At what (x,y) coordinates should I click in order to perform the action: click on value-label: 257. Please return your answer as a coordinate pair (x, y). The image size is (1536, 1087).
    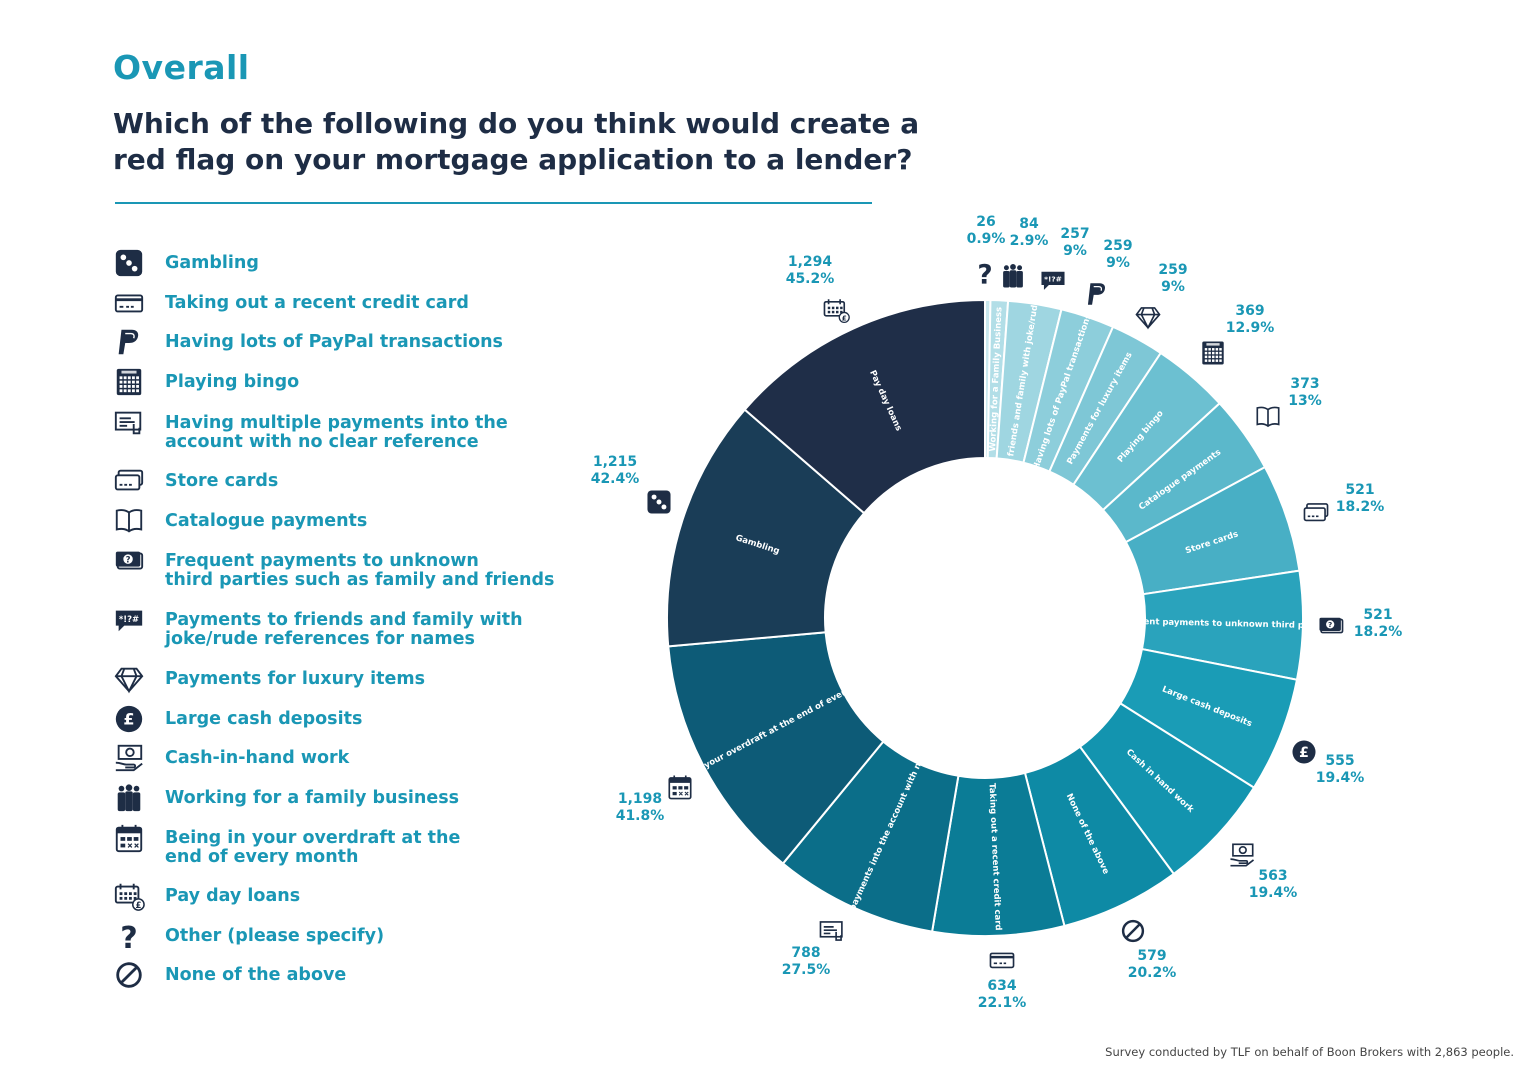
    Looking at the image, I should click on (1074, 234).